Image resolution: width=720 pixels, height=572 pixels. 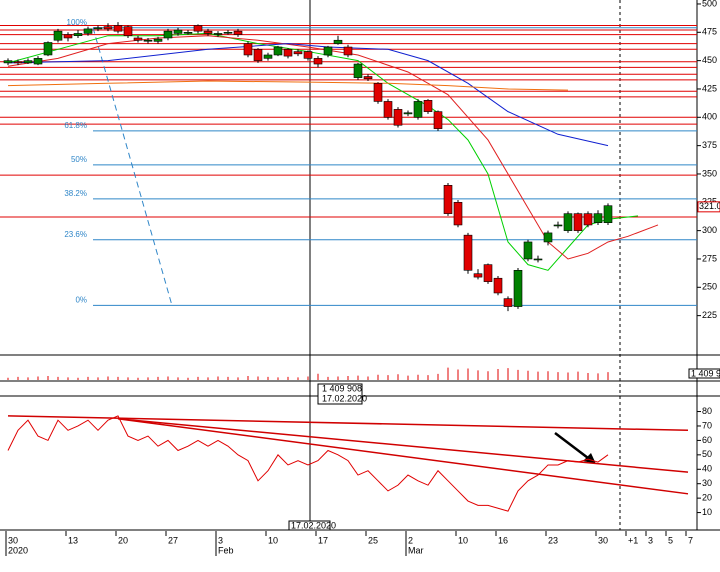 I want to click on x-tick-label-major: Mar, so click(x=416, y=550).